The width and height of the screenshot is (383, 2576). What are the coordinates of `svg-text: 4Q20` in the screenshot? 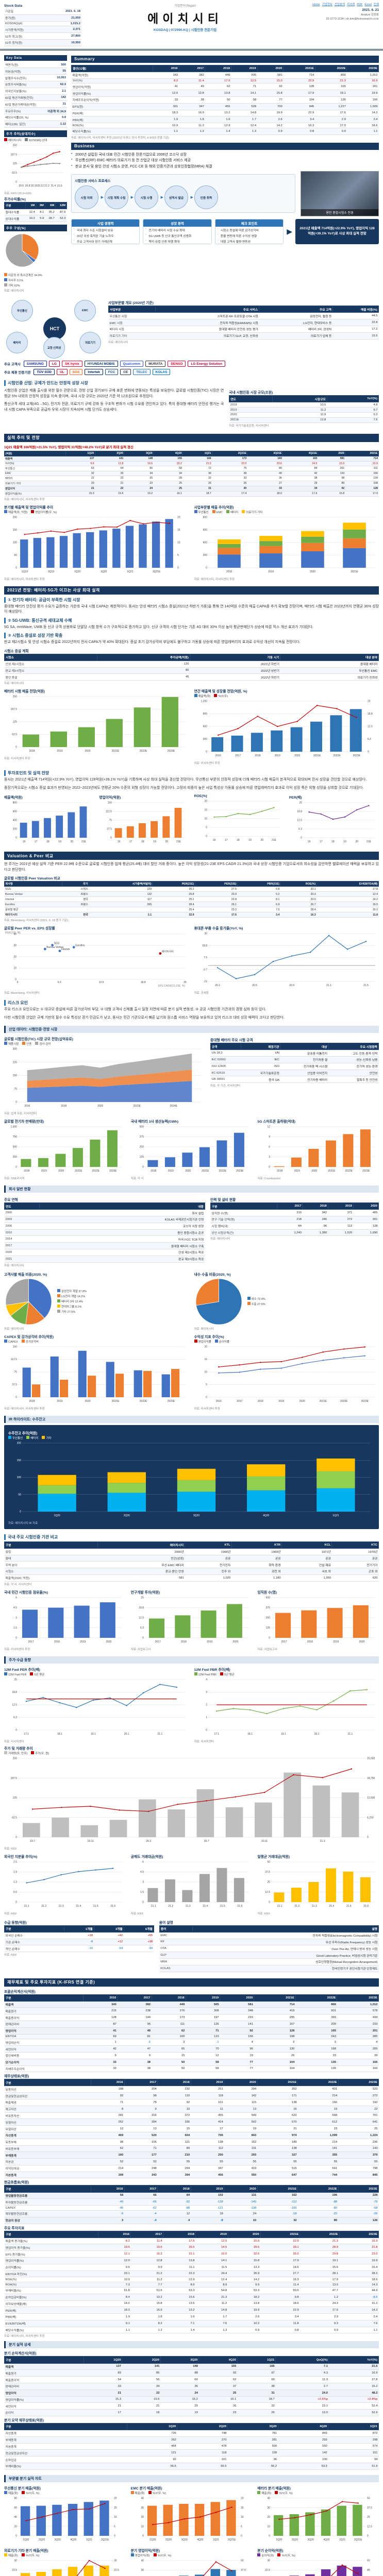 It's located at (73, 2539).